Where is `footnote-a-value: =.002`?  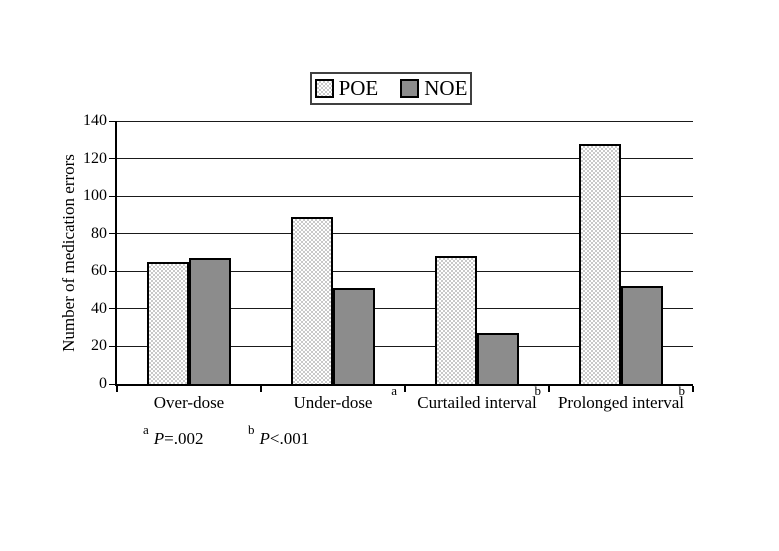 footnote-a-value: =.002 is located at coordinates (184, 438).